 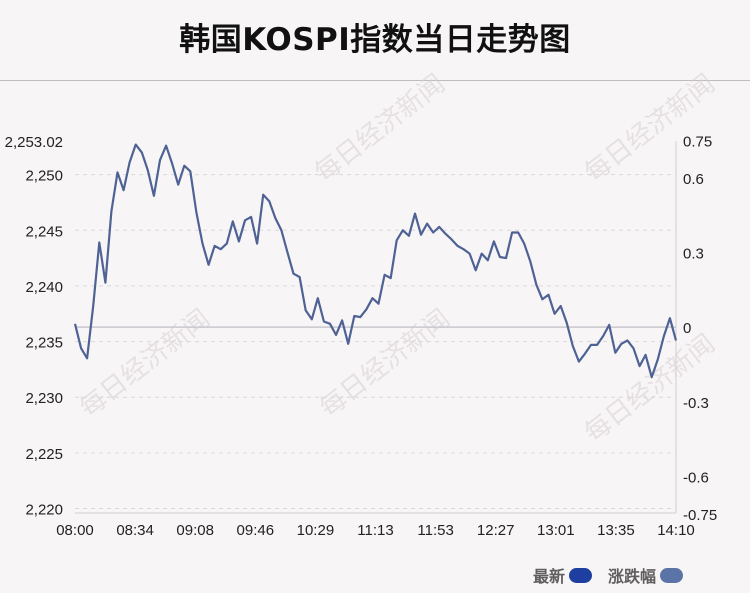 What do you see at coordinates (581, 575) in the screenshot?
I see `legend-latest-swatch` at bounding box center [581, 575].